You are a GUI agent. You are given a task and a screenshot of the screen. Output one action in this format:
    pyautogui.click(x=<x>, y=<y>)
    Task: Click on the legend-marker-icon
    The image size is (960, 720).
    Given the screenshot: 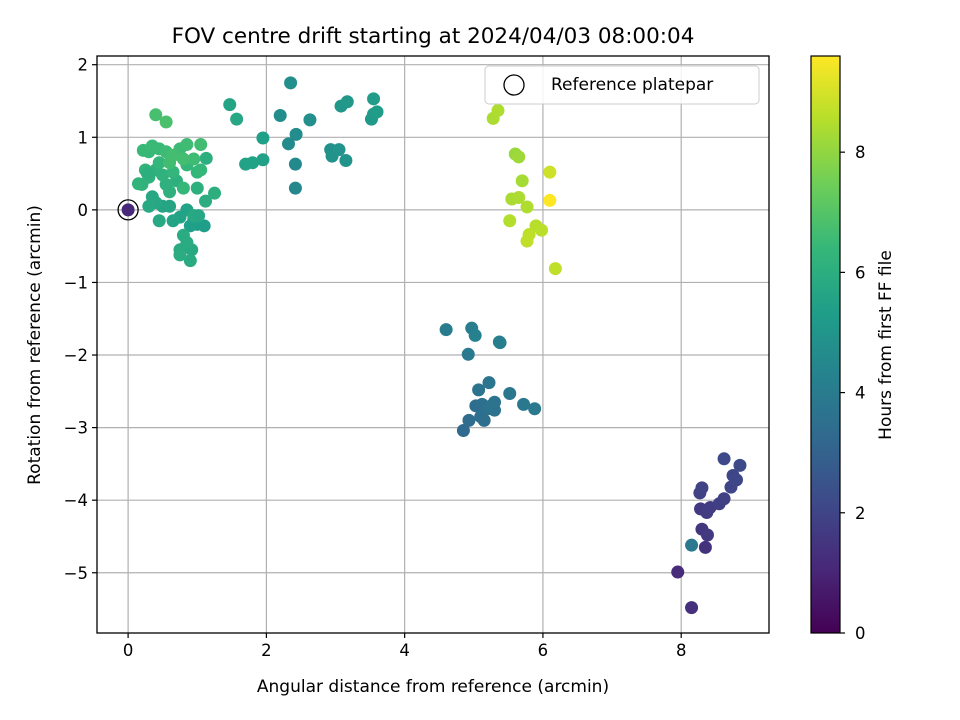 What is the action you would take?
    pyautogui.click(x=514, y=85)
    